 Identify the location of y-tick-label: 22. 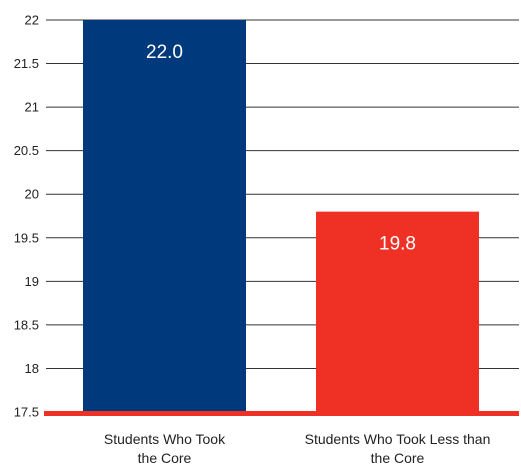
(32, 20).